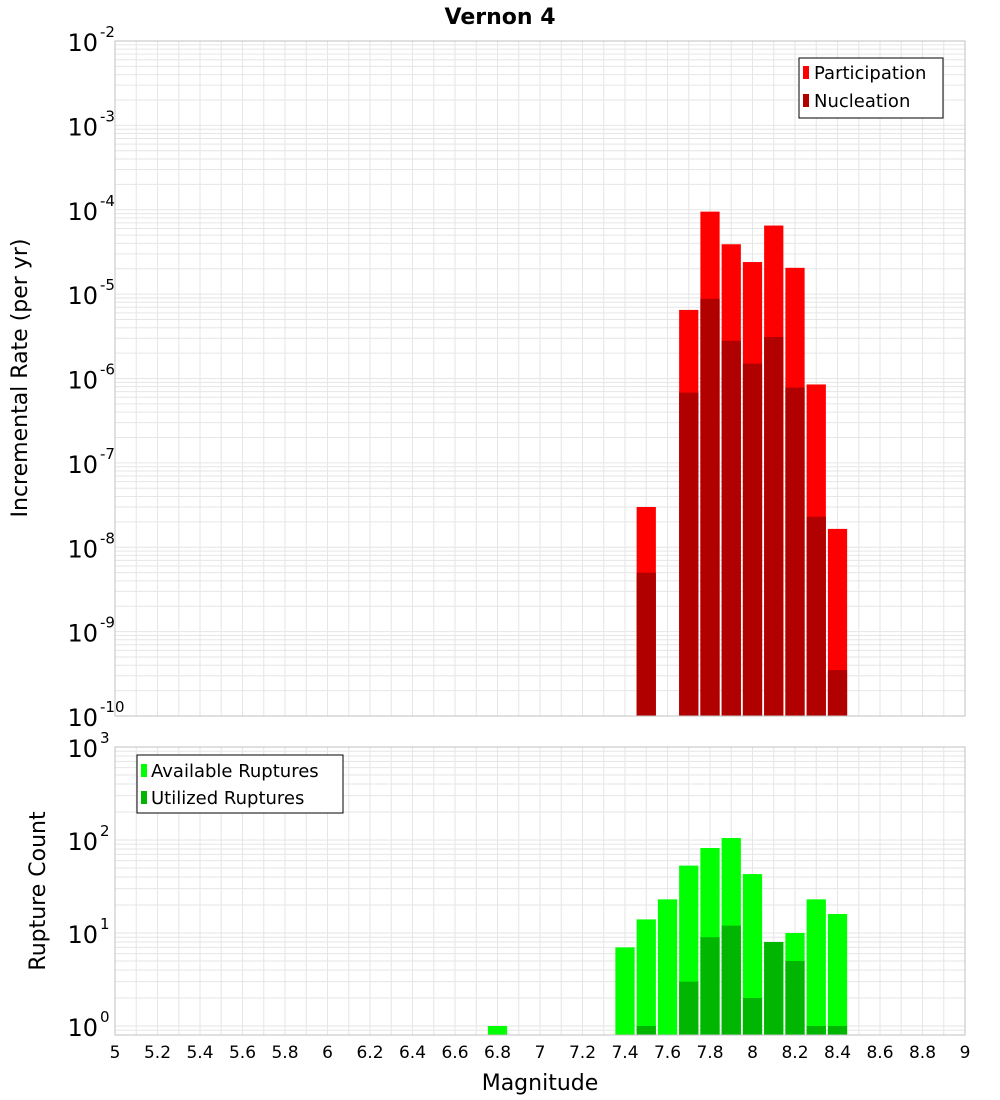  I want to click on x-tick-label: 7.6, so click(667, 1053).